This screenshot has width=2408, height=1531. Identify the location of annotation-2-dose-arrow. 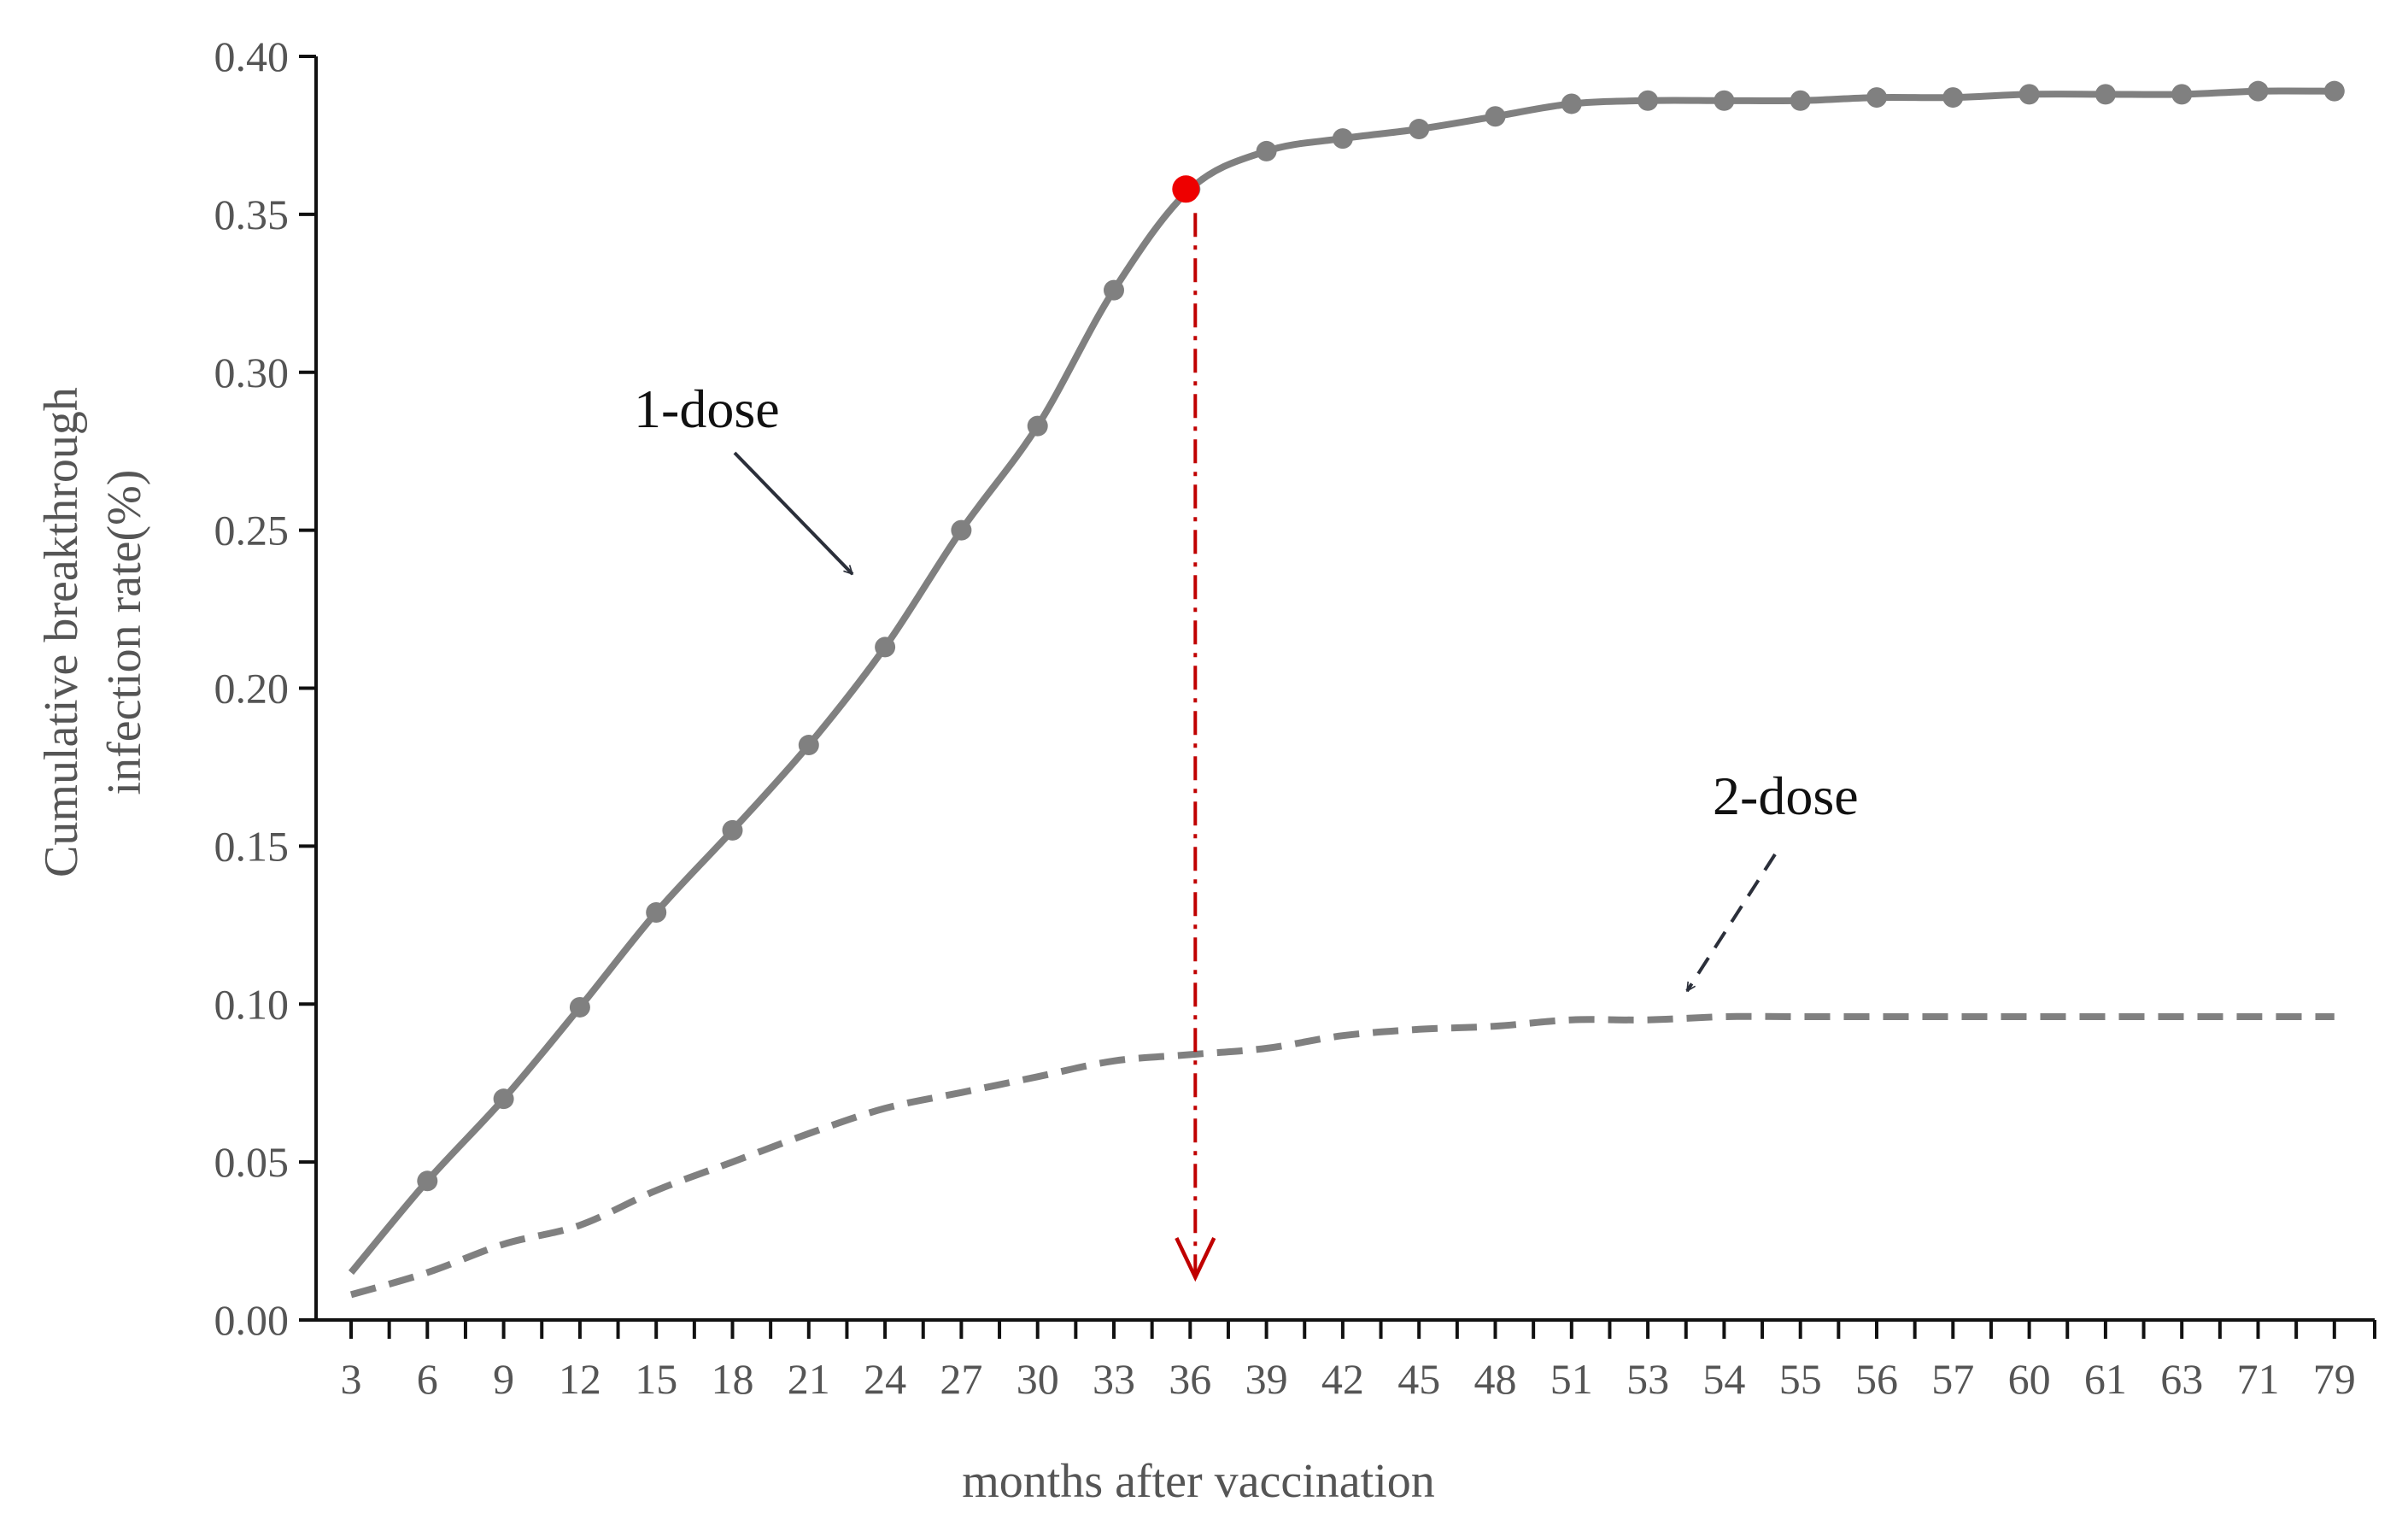
(1731, 922).